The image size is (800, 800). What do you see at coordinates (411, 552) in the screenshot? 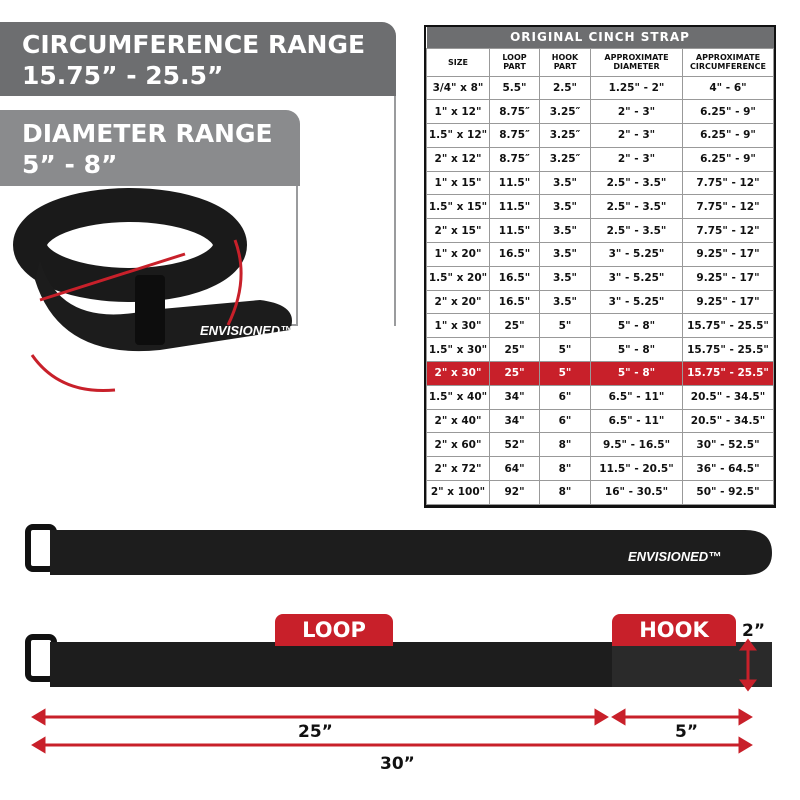
I see `strap-top` at bounding box center [411, 552].